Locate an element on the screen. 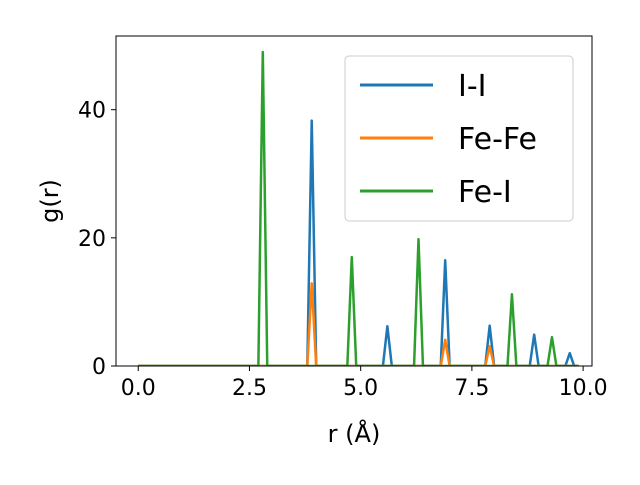  legend: I-I Fe-Fe Fe-I is located at coordinates (459, 138).